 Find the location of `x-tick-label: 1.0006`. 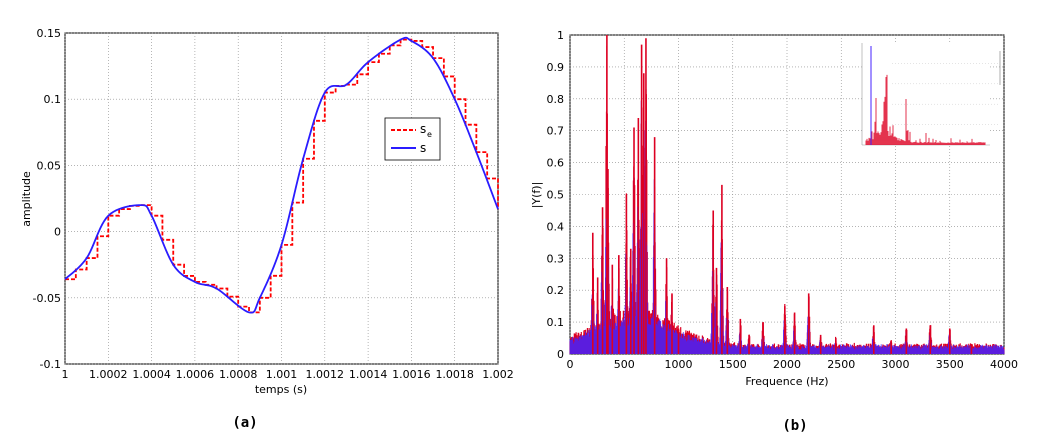

x-tick-label: 1.0006 is located at coordinates (195, 374).